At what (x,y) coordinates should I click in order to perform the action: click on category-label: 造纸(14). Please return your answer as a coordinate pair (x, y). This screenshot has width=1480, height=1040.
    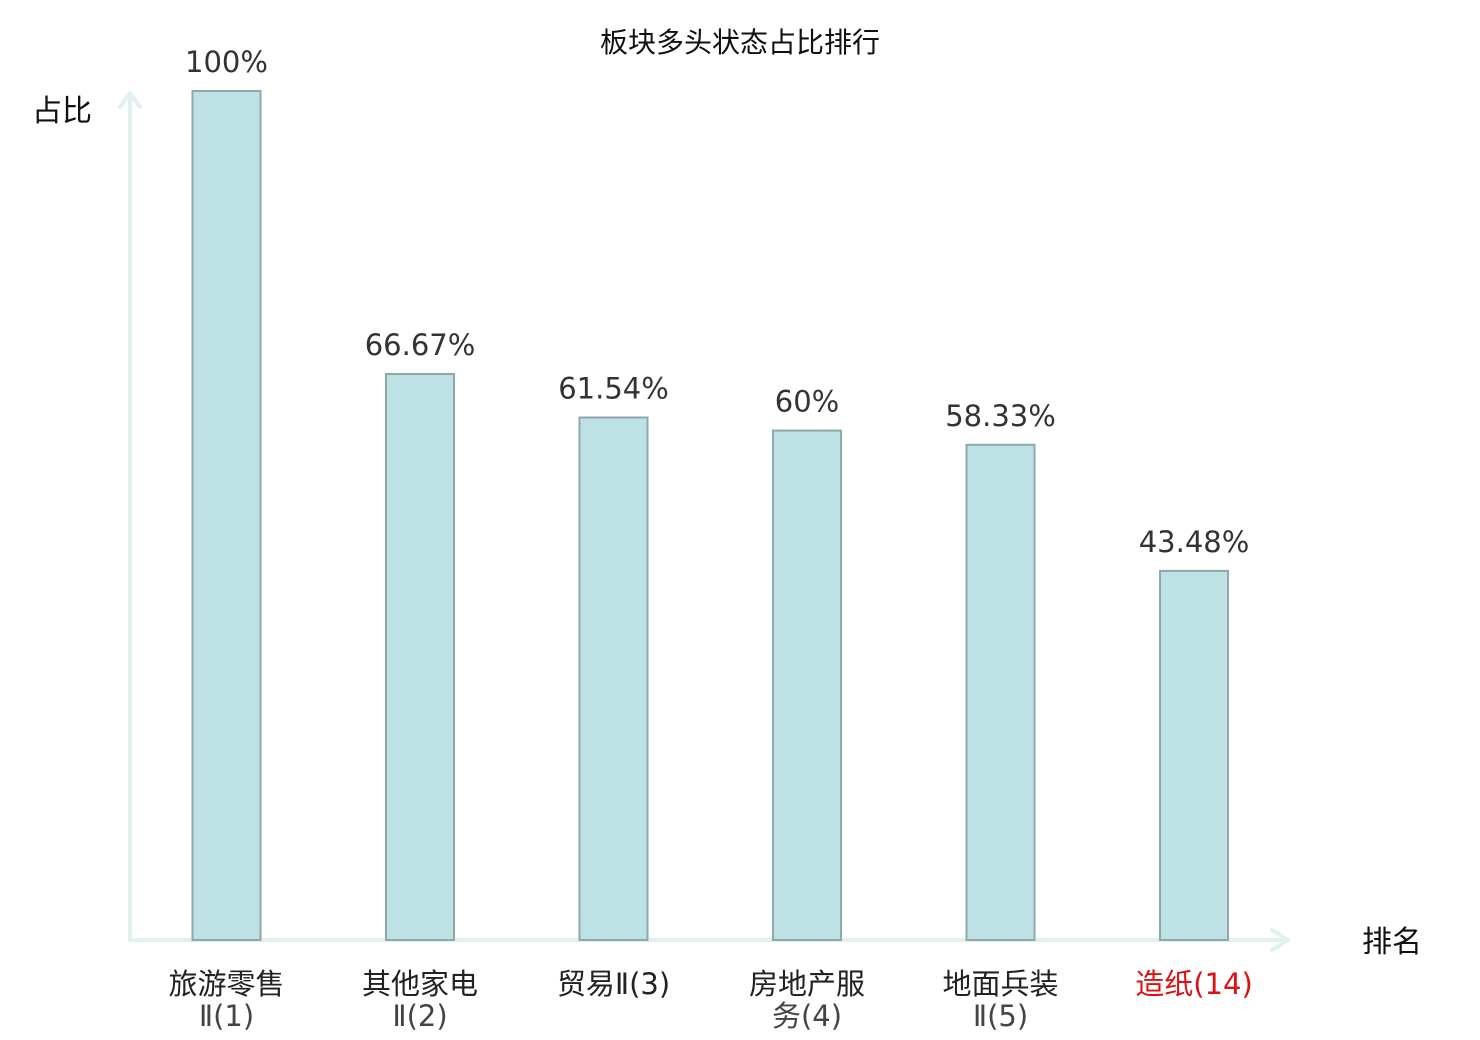
    Looking at the image, I should click on (1194, 984).